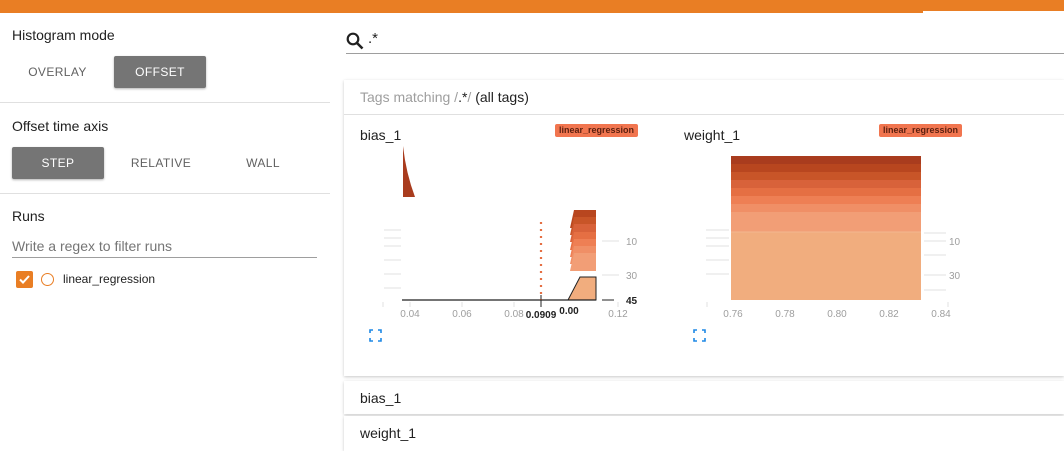  Describe the element at coordinates (837, 314) in the screenshot. I see `x-tick-label: 0.80` at that location.